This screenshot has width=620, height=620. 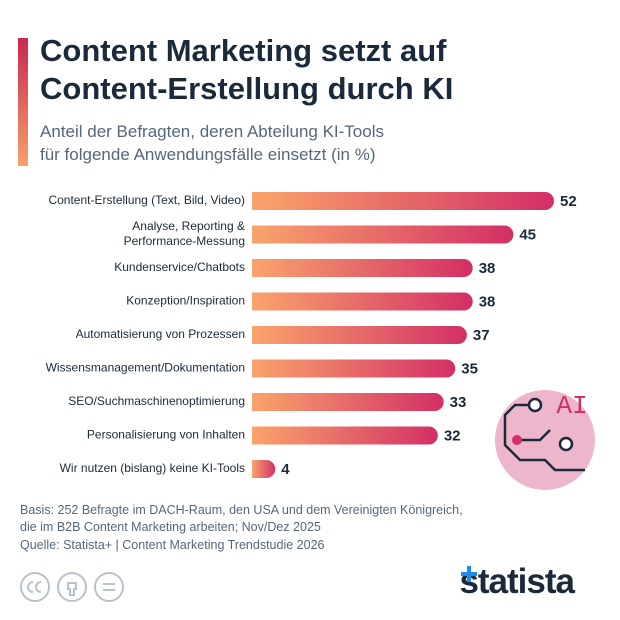 I want to click on icon-text: AI, so click(x=571, y=406).